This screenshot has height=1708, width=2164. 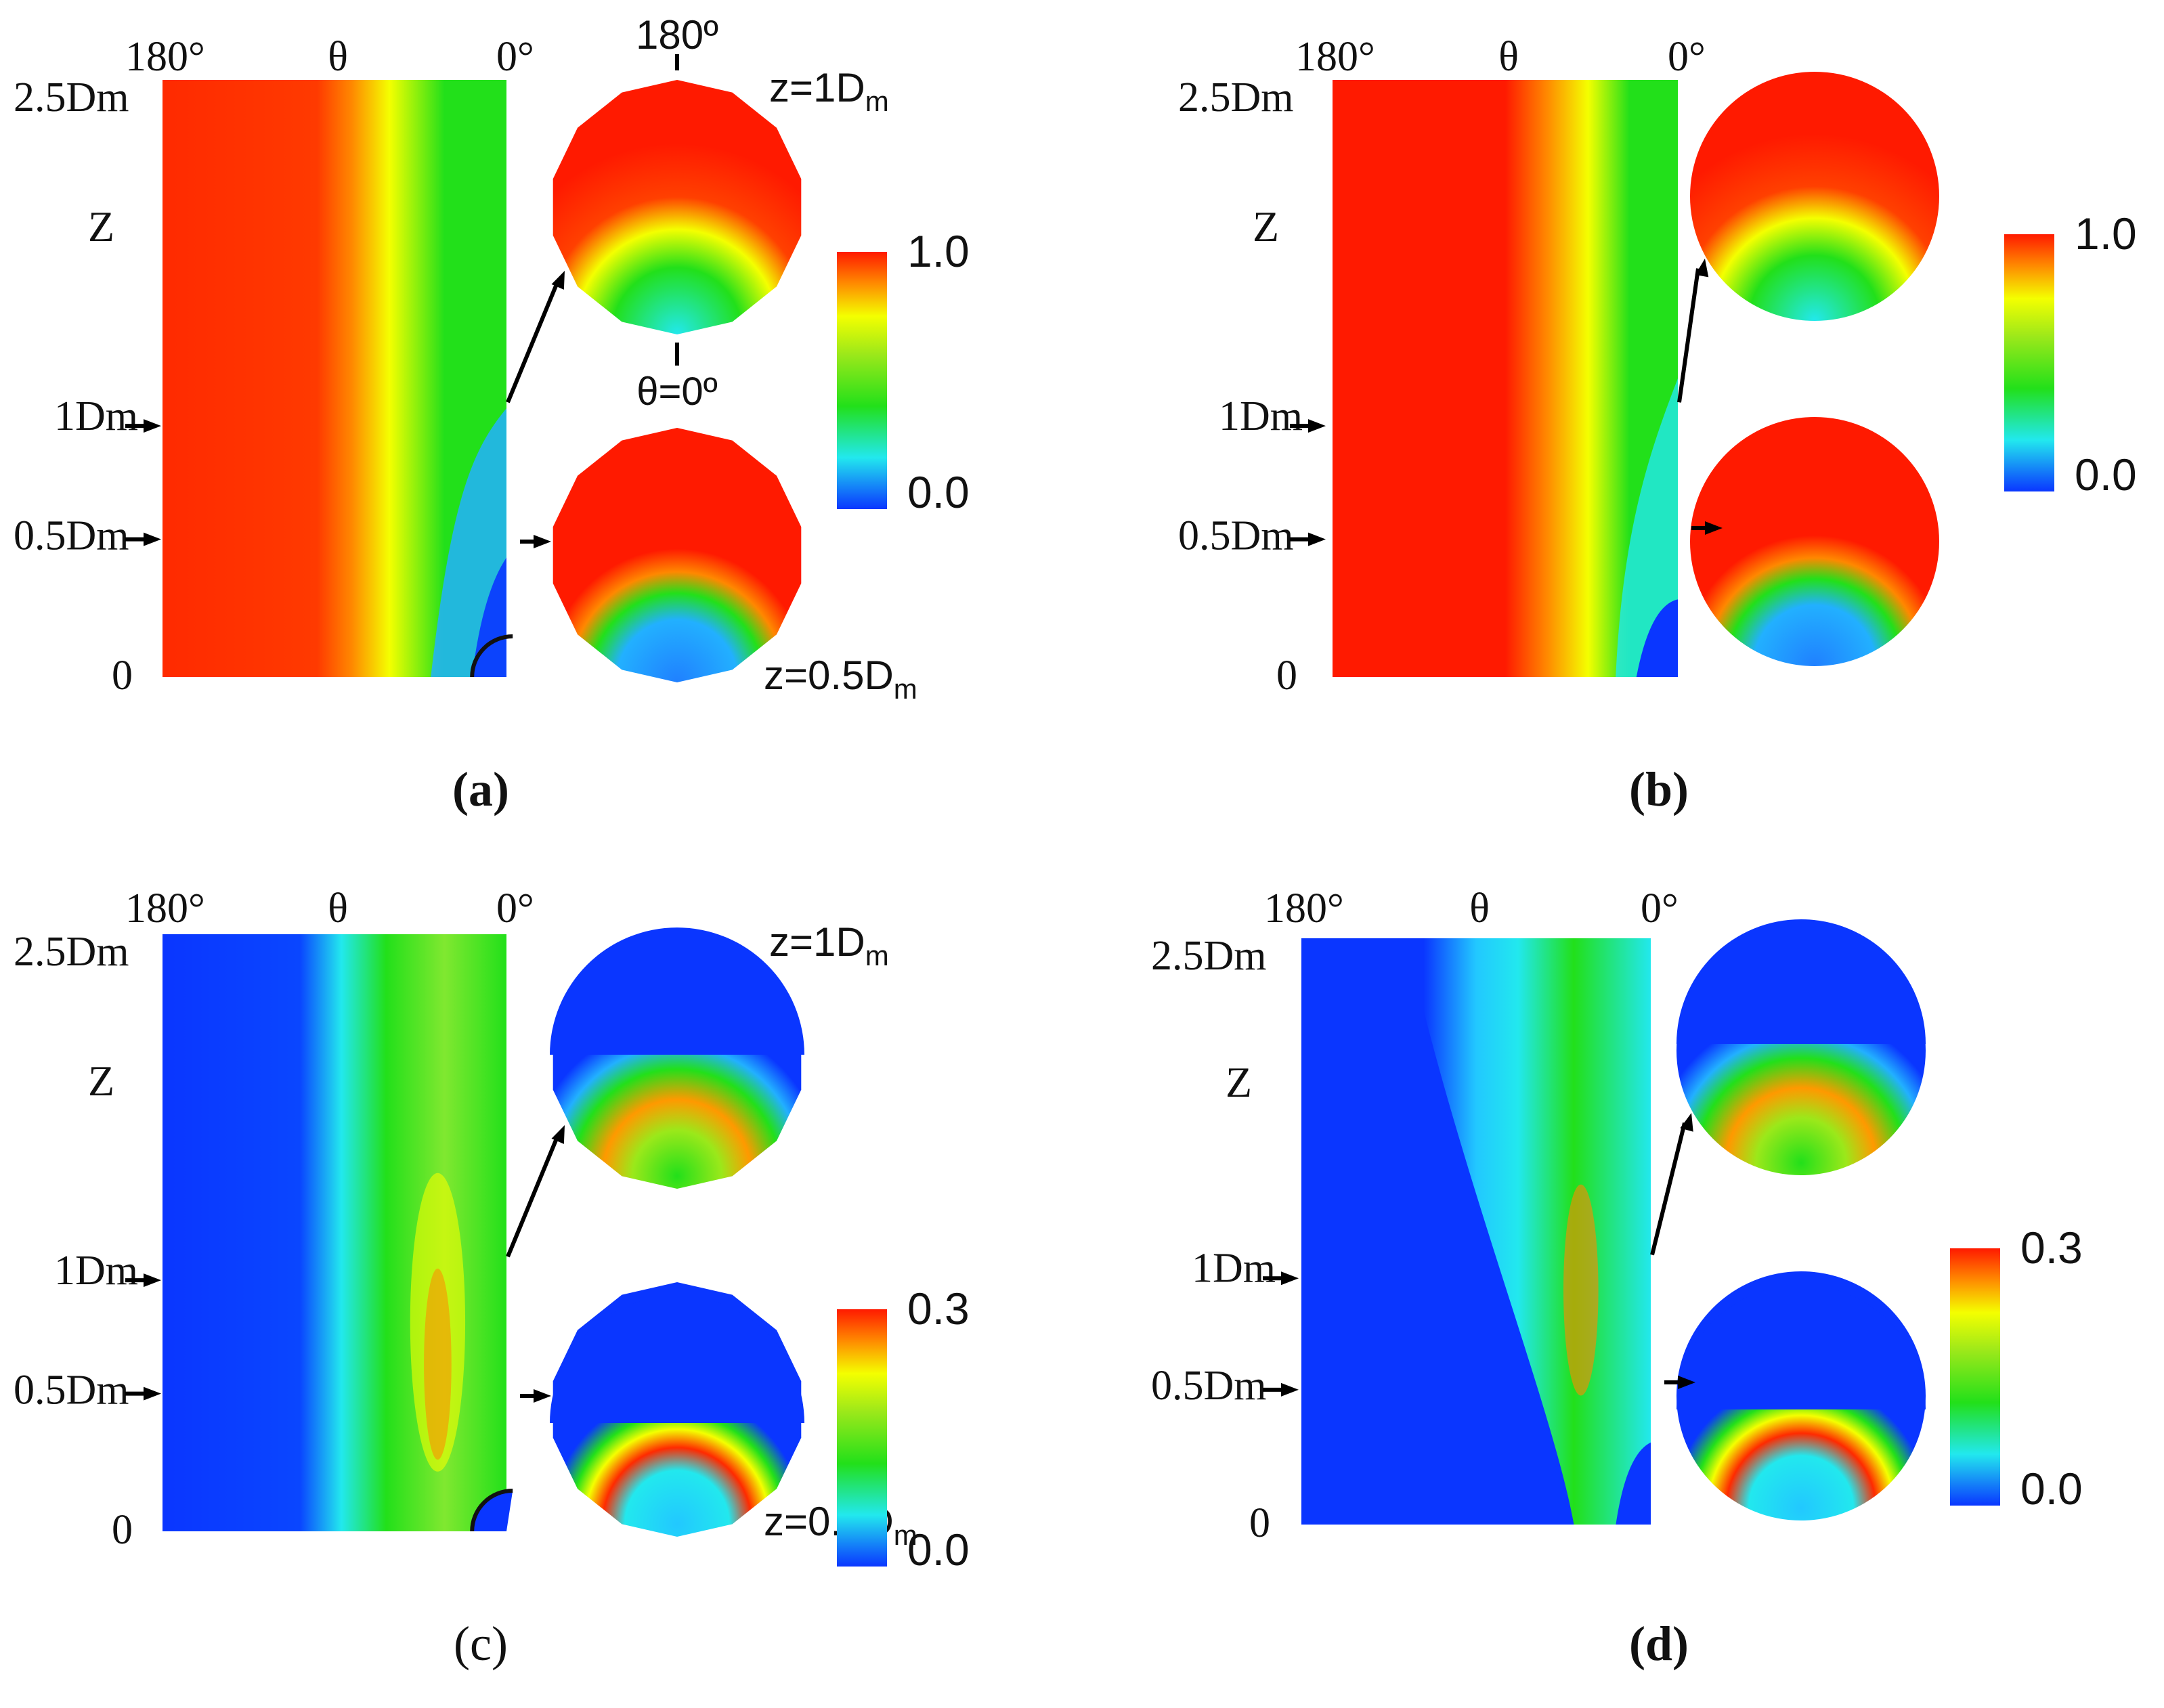 I want to click on panel-caption: (d), so click(x=1659, y=1644).